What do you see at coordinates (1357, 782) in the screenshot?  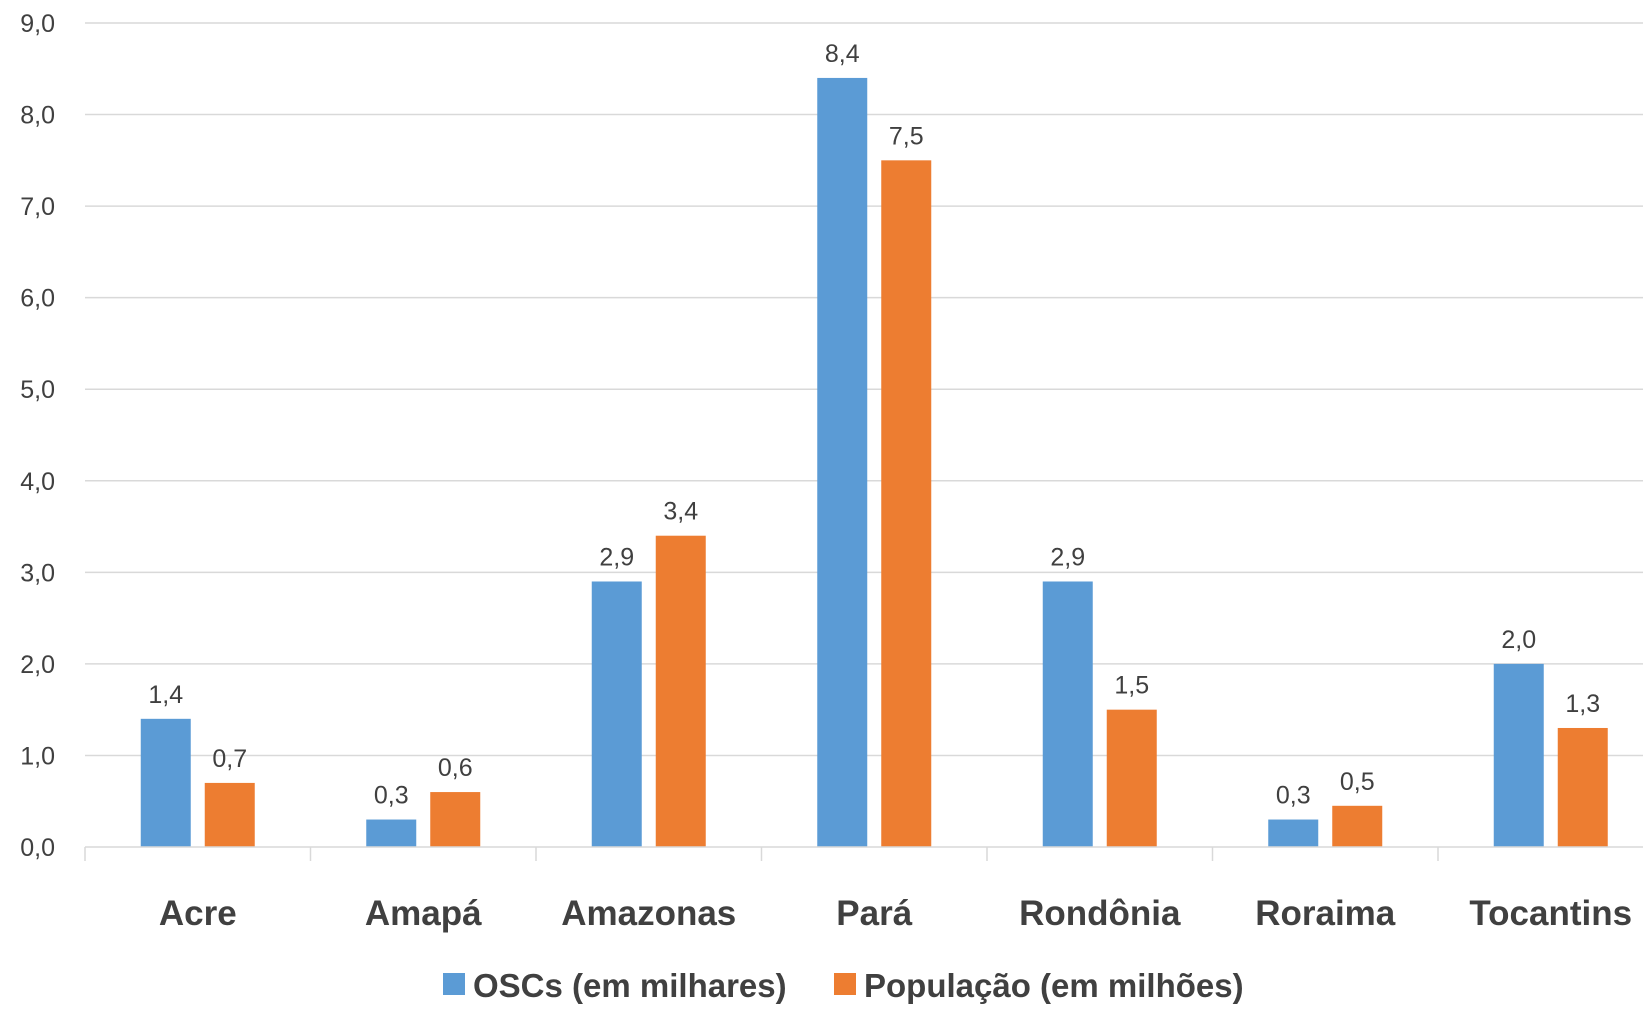 I see `data-label: 0,5` at bounding box center [1357, 782].